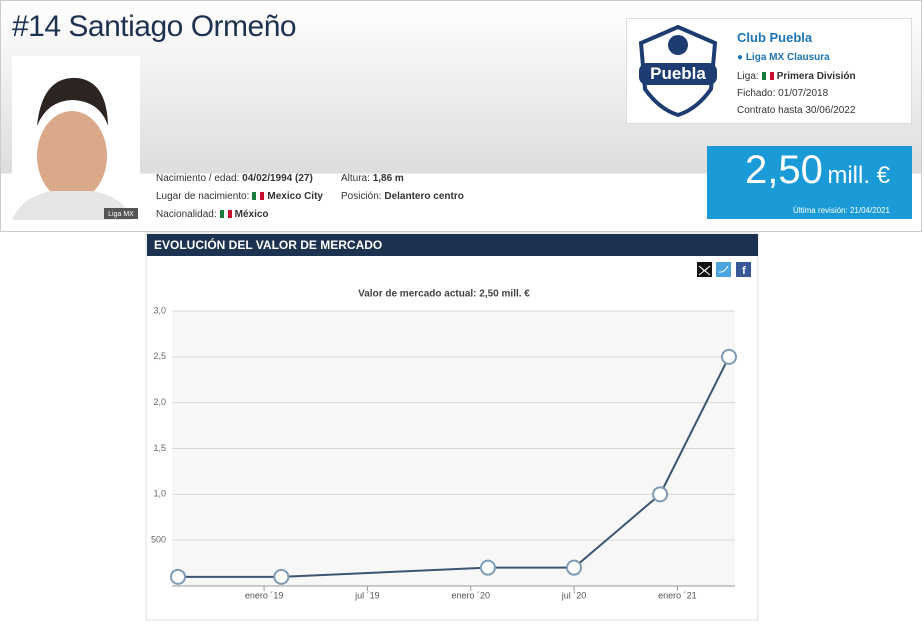 This screenshot has width=924, height=624. Describe the element at coordinates (748, 76) in the screenshot. I see `label: Liga:` at that location.